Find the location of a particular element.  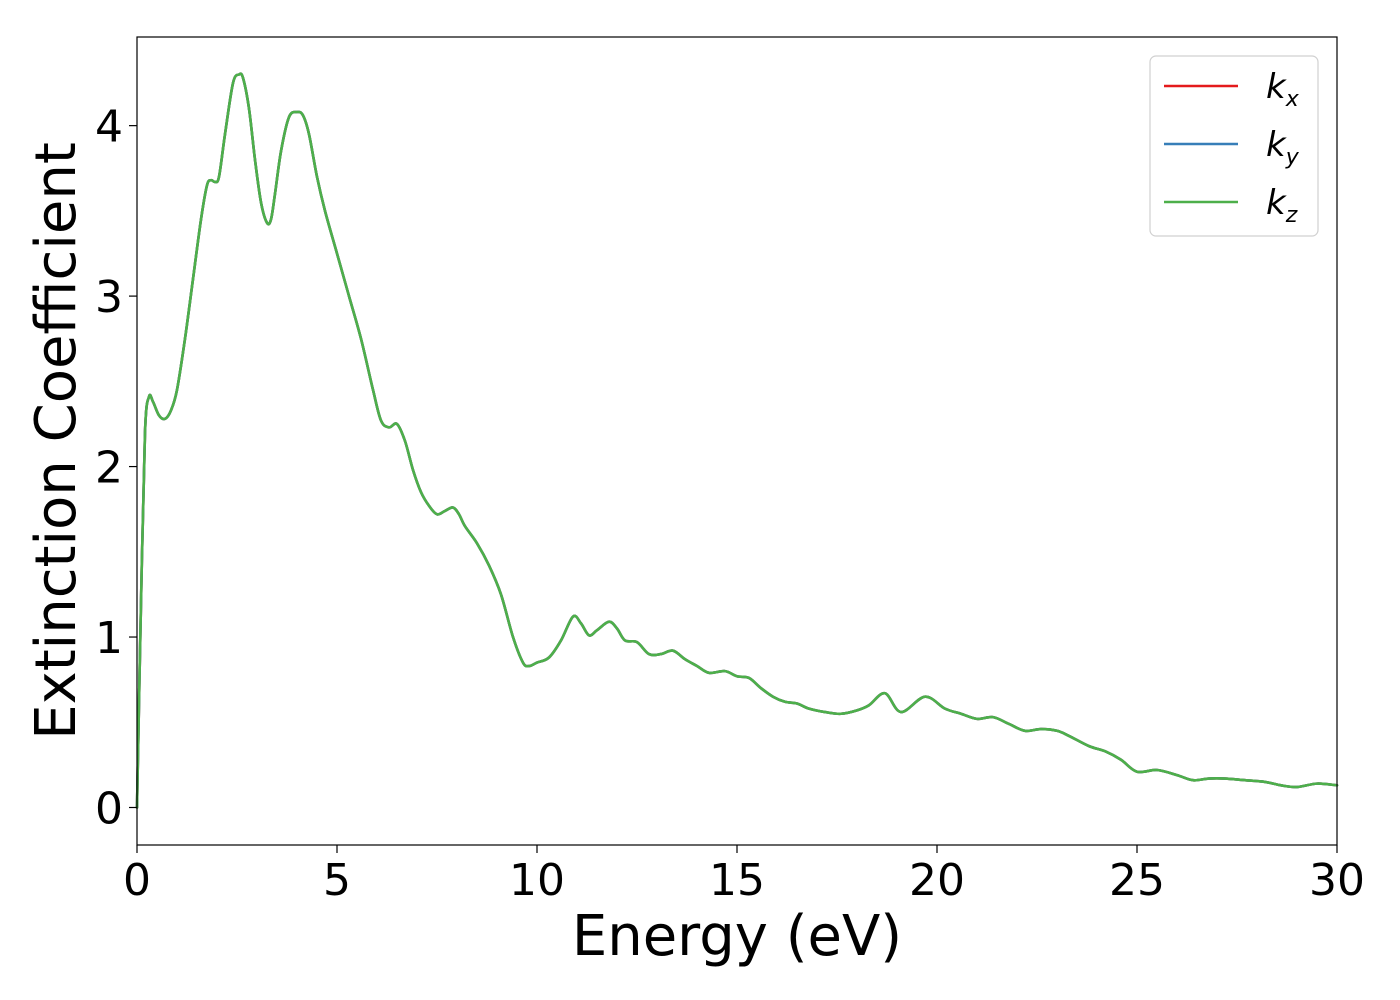

y-axis-title: Extinction Coefficient is located at coordinates (56, 441).